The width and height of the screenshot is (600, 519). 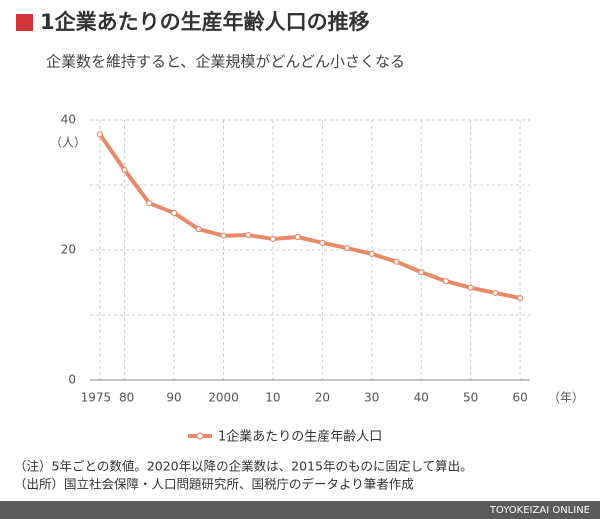 What do you see at coordinates (200, 436) in the screenshot?
I see `legend-marker` at bounding box center [200, 436].